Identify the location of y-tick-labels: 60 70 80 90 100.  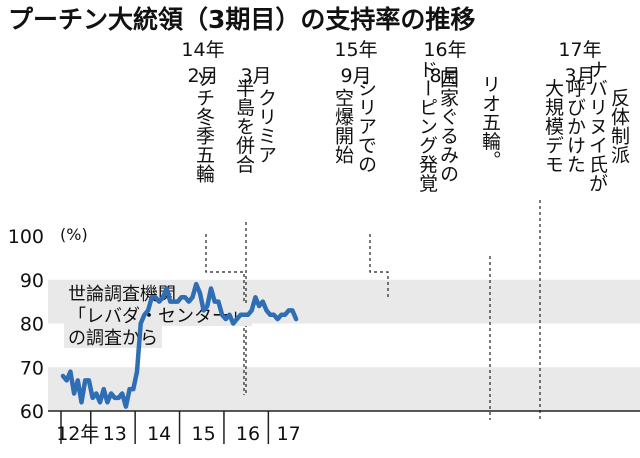
(26, 324).